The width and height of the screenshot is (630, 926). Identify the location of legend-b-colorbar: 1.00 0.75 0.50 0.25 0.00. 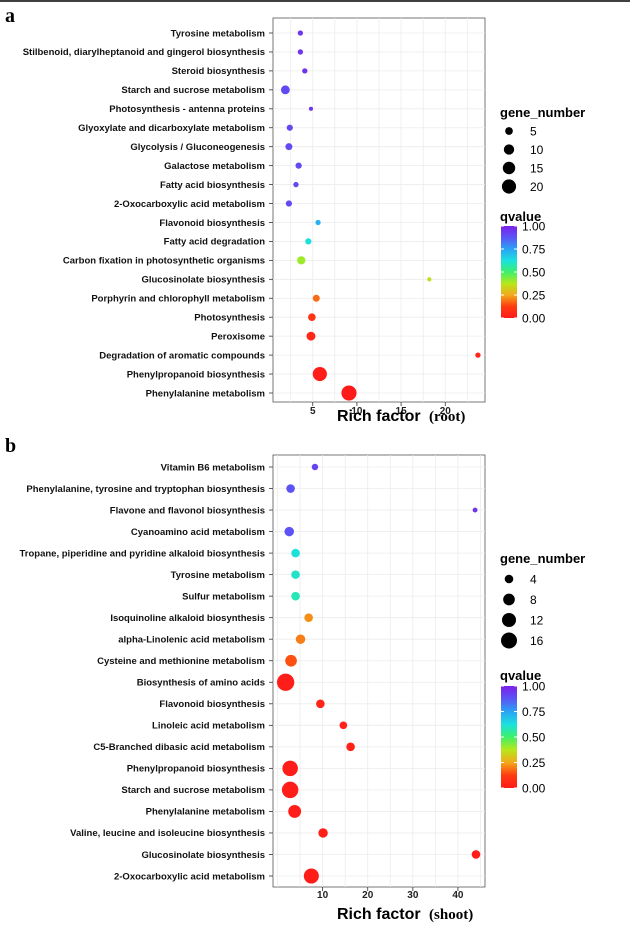
(523, 738).